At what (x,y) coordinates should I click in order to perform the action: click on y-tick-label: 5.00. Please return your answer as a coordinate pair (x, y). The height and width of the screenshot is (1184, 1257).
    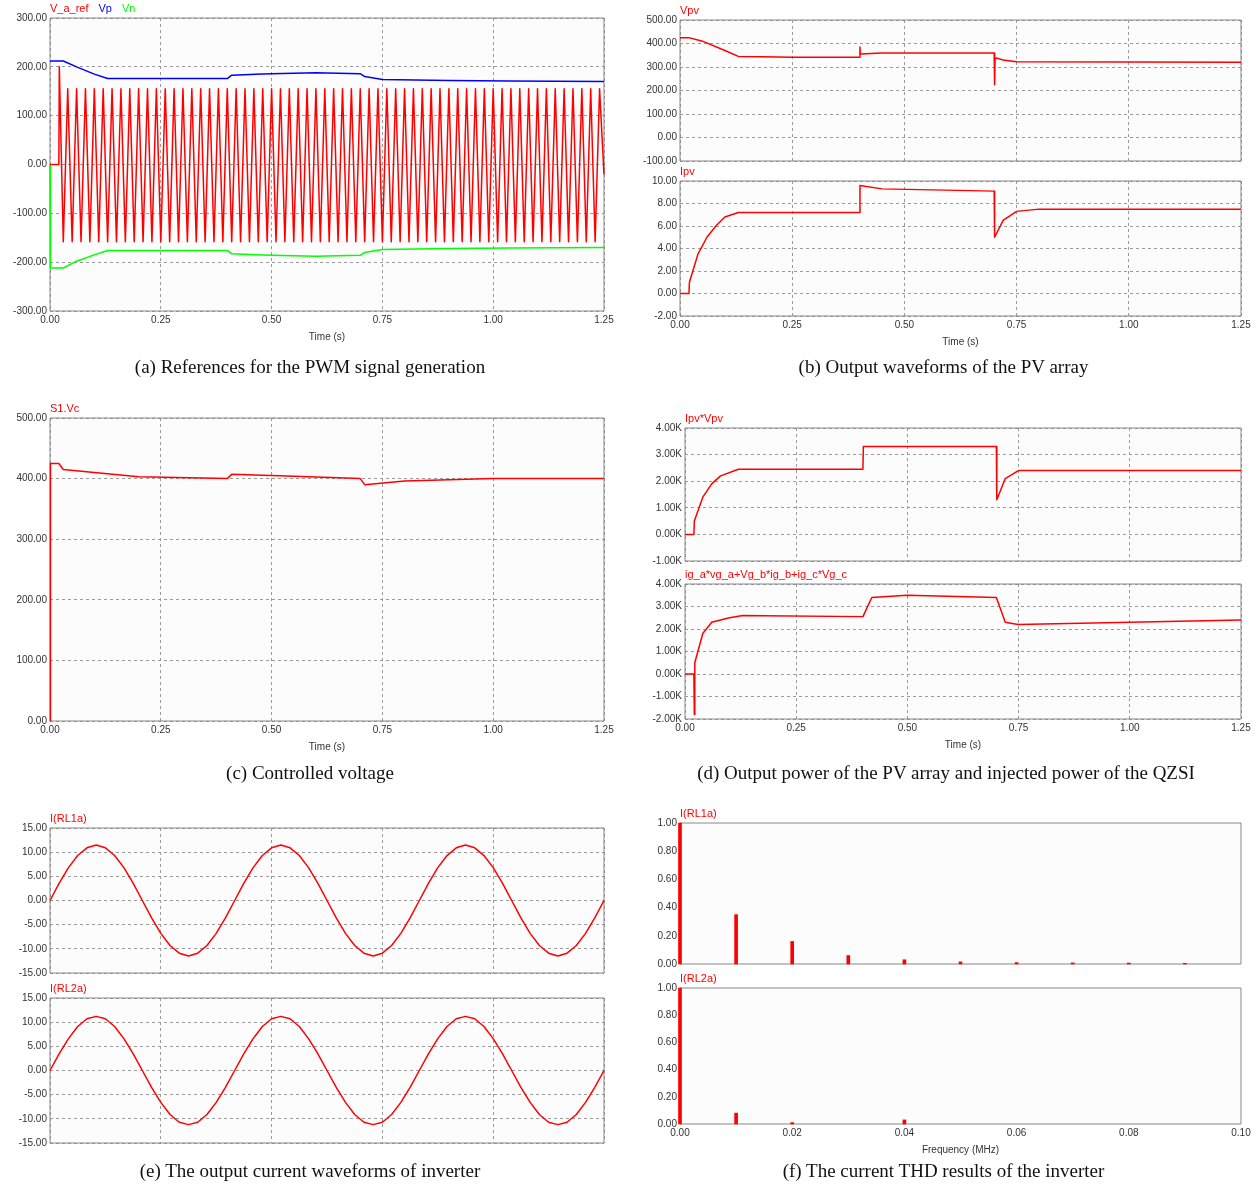
    Looking at the image, I should click on (37, 876).